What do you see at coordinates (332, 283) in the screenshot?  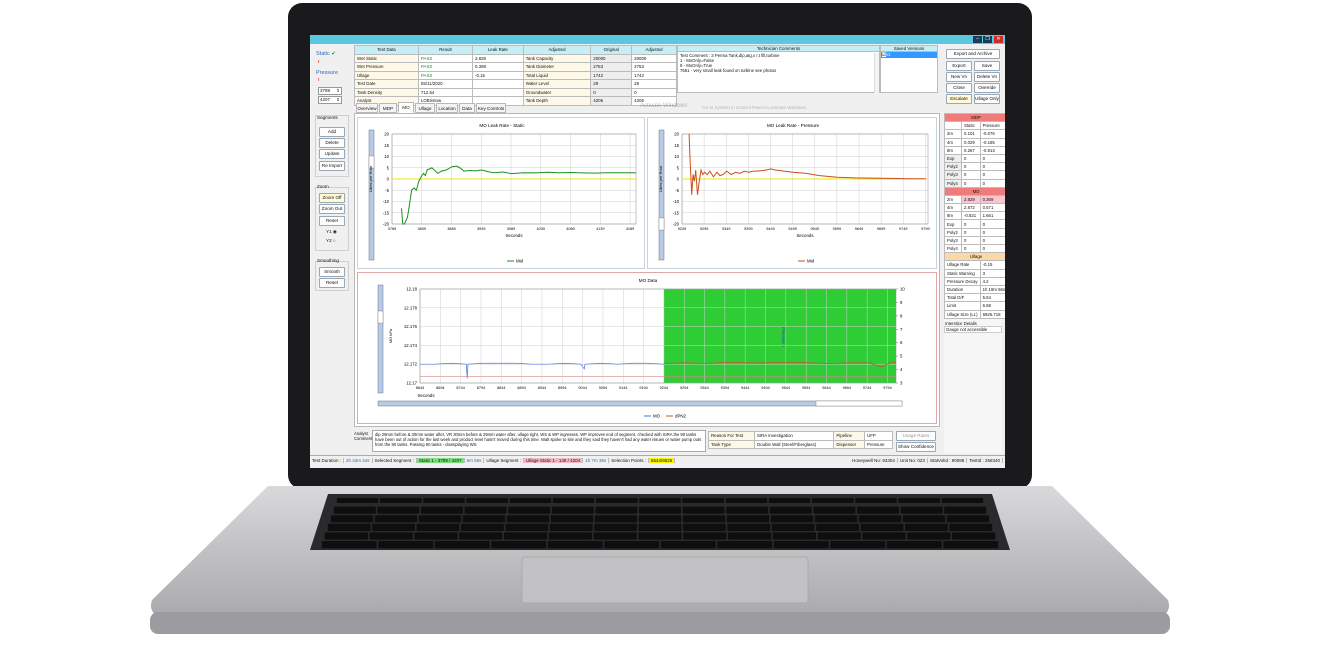 I see `smoothing-reset-button: Reset` at bounding box center [332, 283].